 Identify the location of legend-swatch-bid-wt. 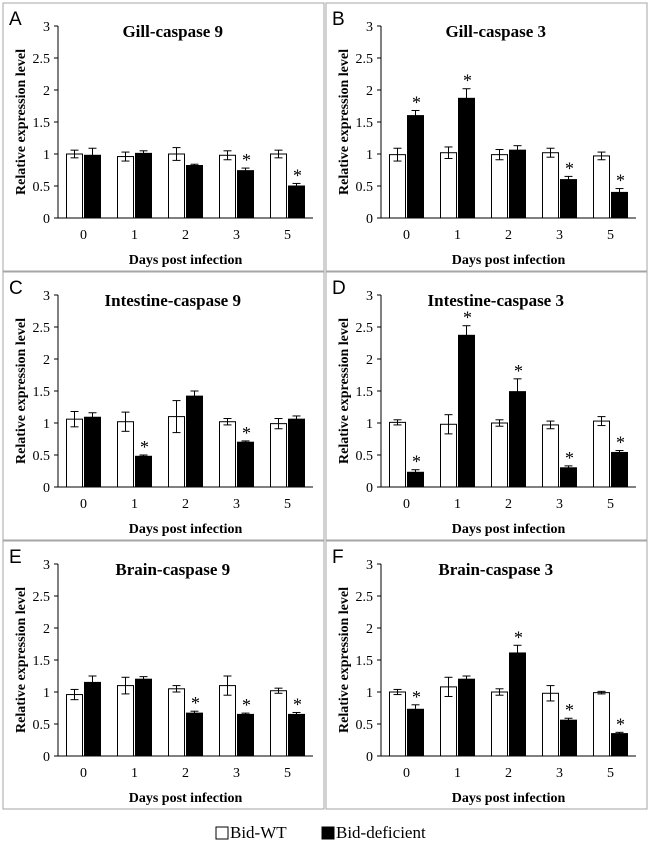
(222, 833).